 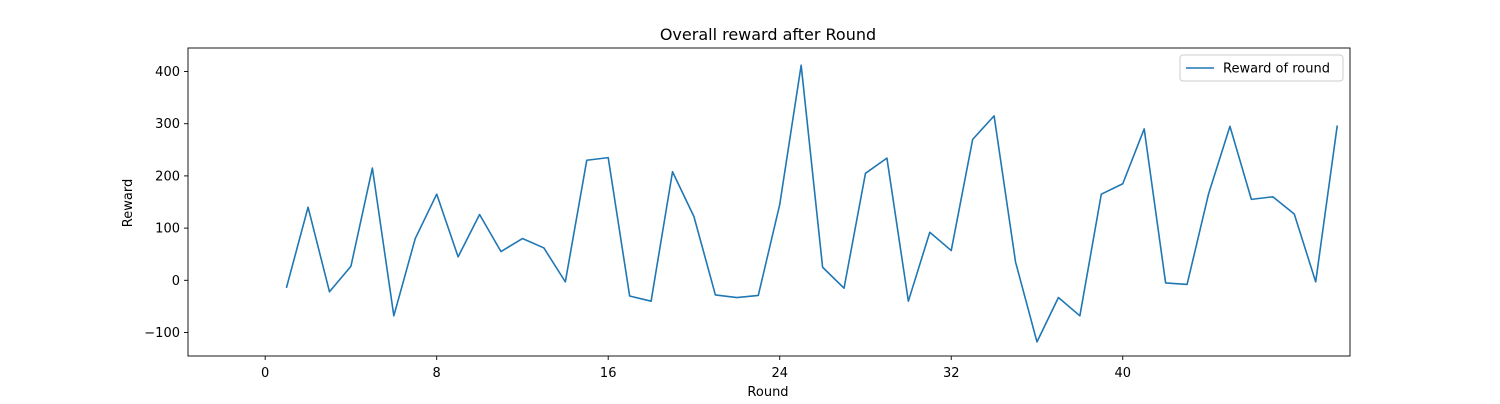 I want to click on y-tick-label--100: −100, so click(x=162, y=333).